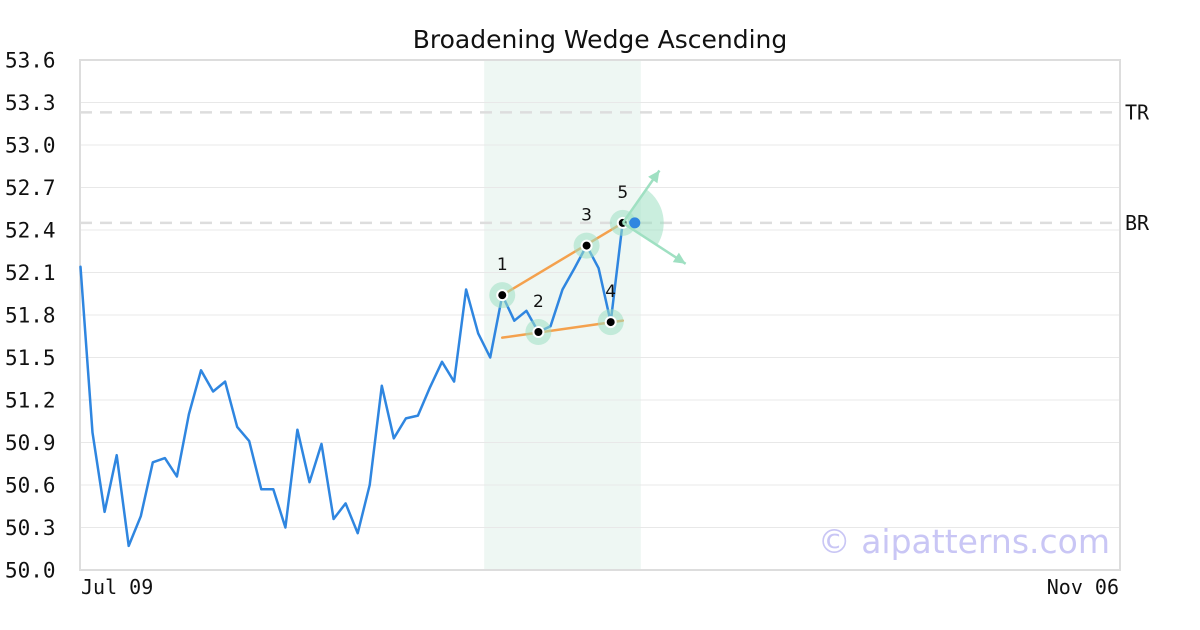  What do you see at coordinates (586, 216) in the screenshot?
I see `pivot-label-3: 3` at bounding box center [586, 216].